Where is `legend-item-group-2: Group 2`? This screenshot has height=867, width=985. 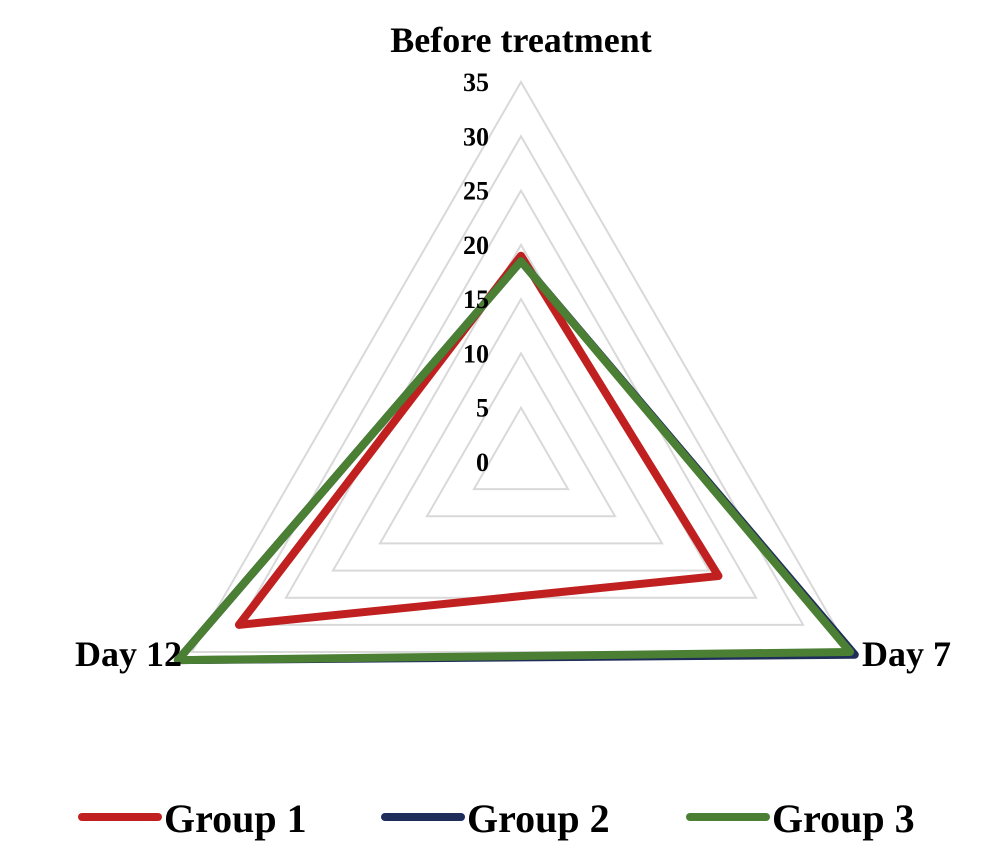
legend-item-group-2: Group 2 is located at coordinates (495, 818).